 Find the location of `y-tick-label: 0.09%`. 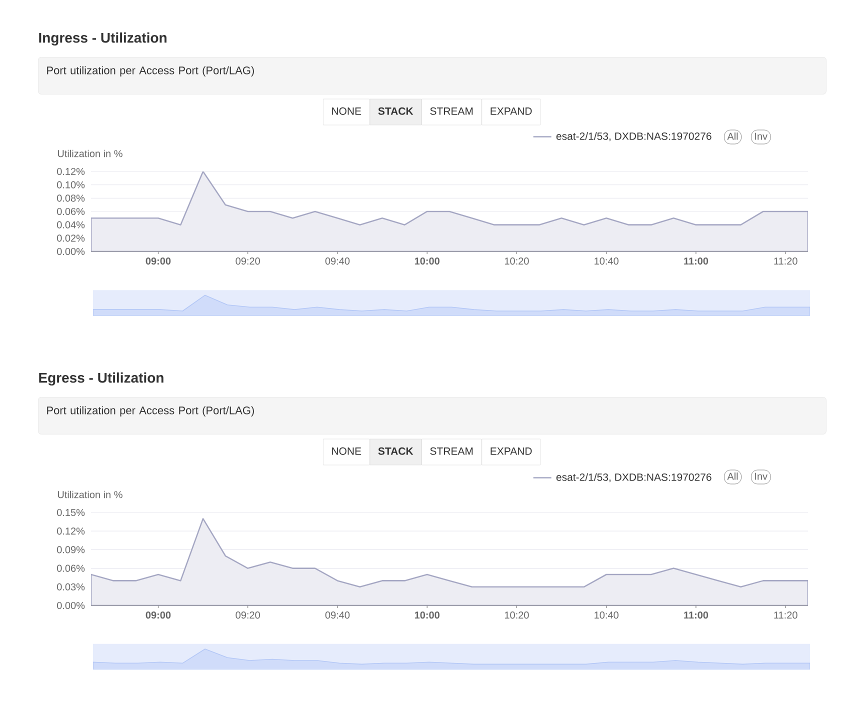

y-tick-label: 0.09% is located at coordinates (71, 550).